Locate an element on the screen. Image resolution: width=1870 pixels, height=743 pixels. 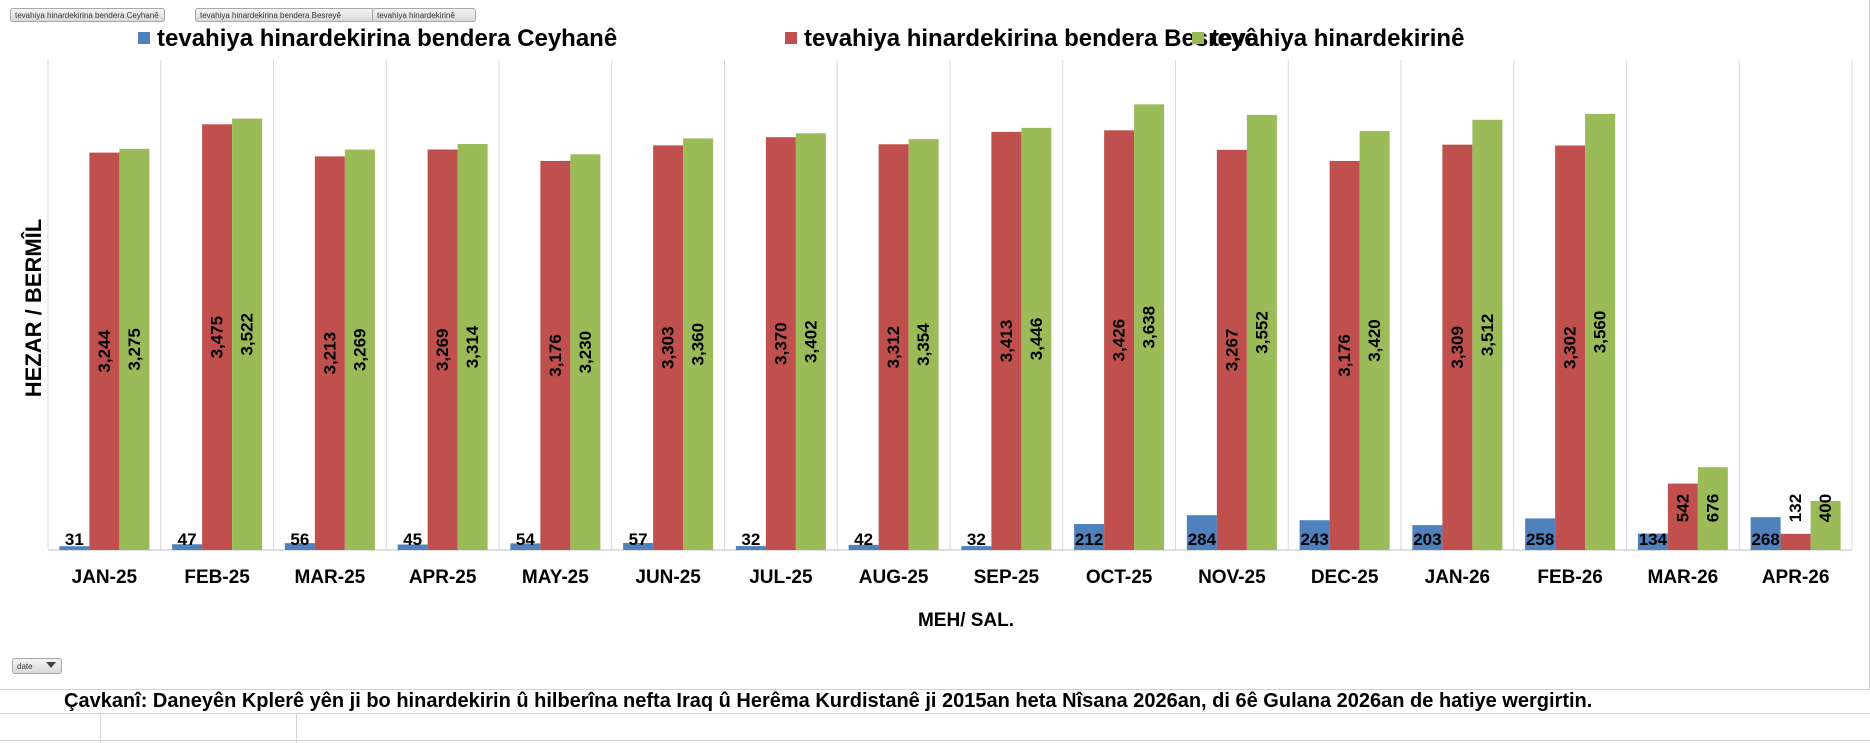
data-label: 56 is located at coordinates (299, 539).